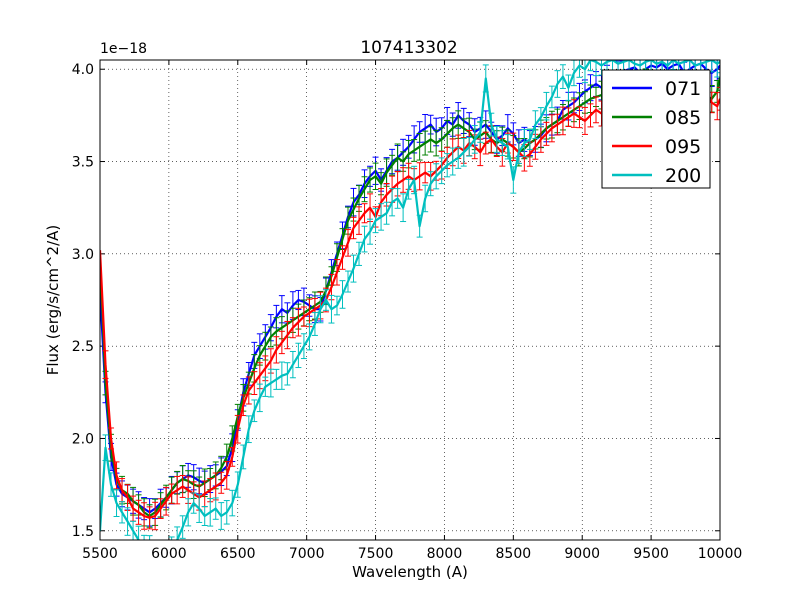  Describe the element at coordinates (83, 347) in the screenshot. I see `y-tick-label: 2.5` at that location.